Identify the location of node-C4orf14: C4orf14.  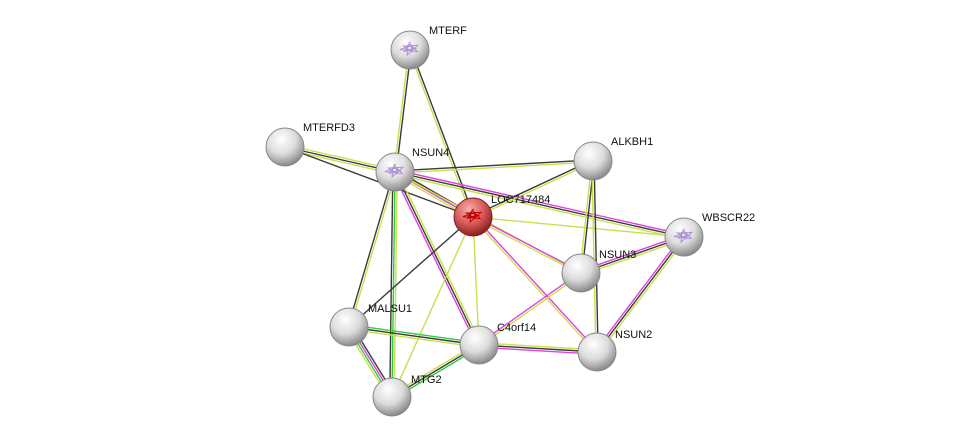
(497, 343).